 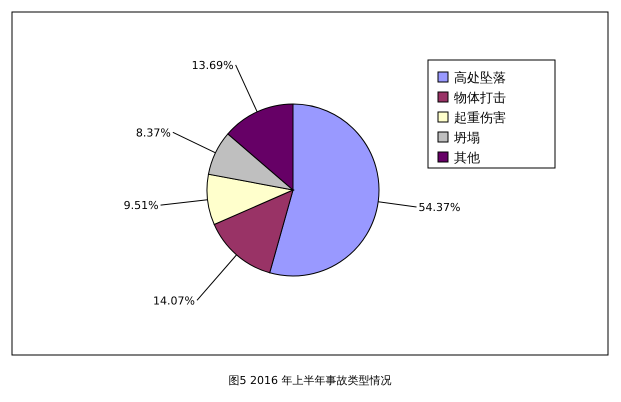 What do you see at coordinates (153, 133) in the screenshot?
I see `data-label: 8.37%` at bounding box center [153, 133].